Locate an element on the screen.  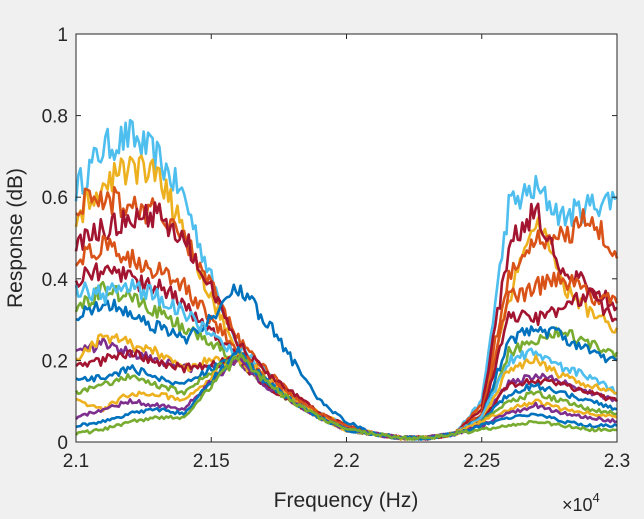
y-tick-label: 0.6 is located at coordinates (55, 198).